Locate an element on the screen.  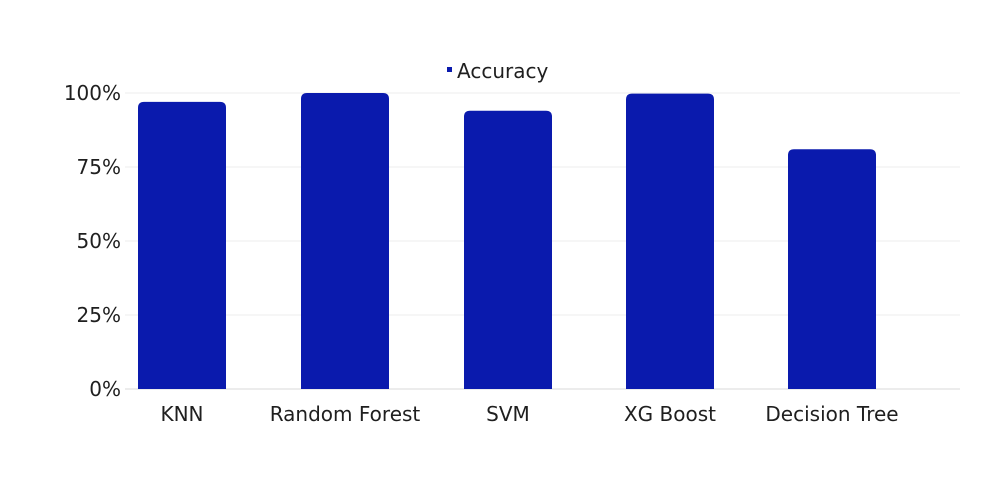
bar-knn is located at coordinates (182, 245).